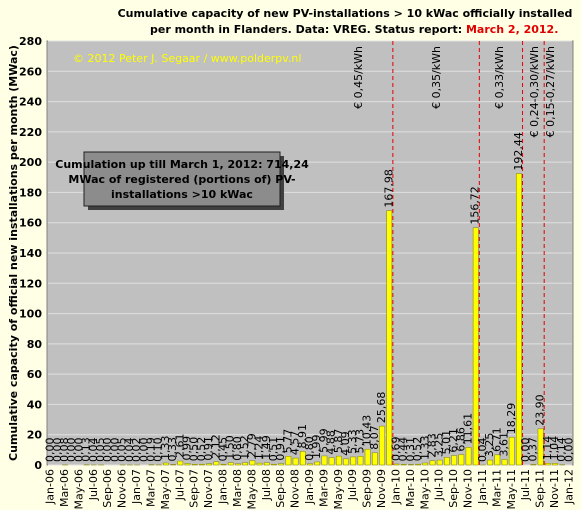 This screenshot has height=510, width=581. I want to click on x-tick-label: May-09, so click(338, 489).